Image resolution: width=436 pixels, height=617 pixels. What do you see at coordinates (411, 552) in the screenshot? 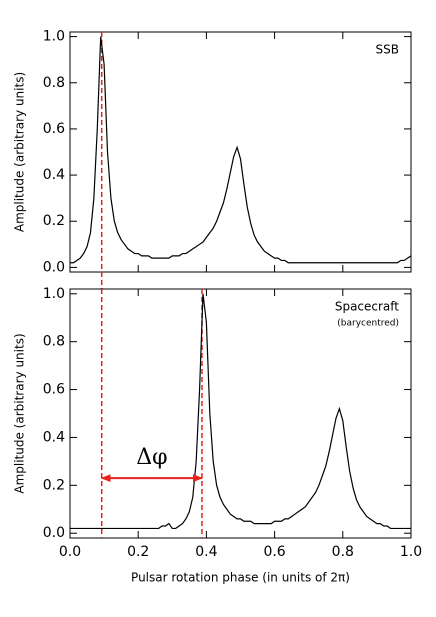
I see `x-tick-label: 1.0` at bounding box center [411, 552].